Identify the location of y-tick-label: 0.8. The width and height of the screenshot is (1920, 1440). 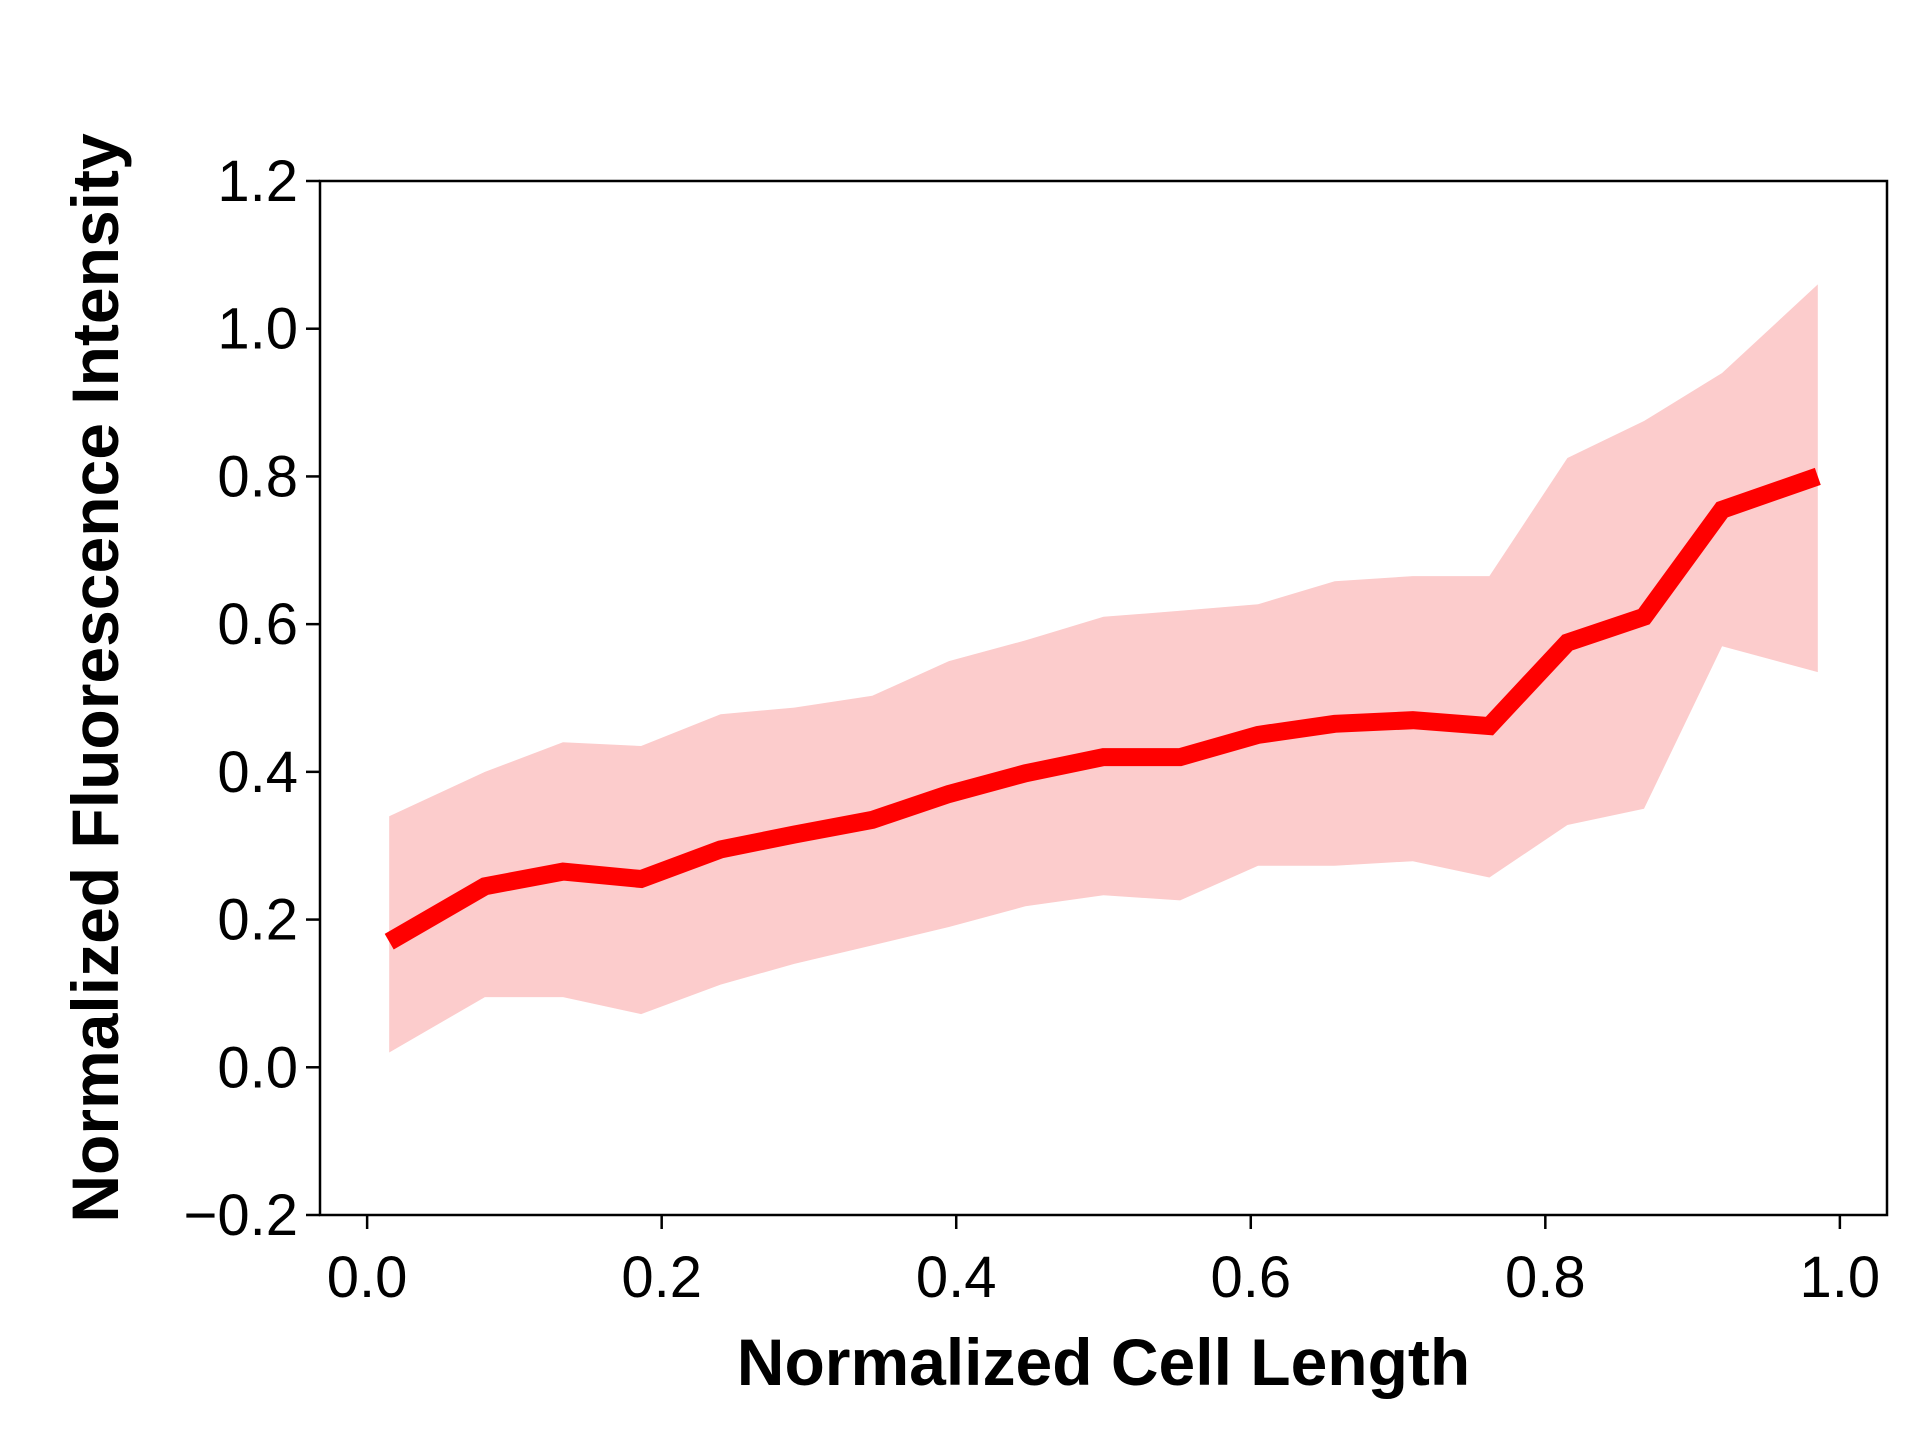
(257, 476).